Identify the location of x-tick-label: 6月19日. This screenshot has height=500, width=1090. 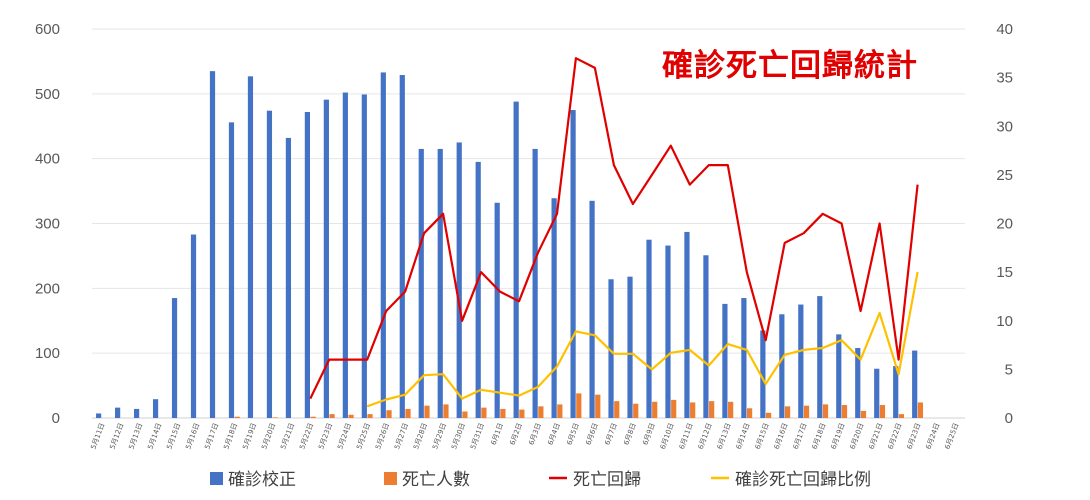
(838, 436).